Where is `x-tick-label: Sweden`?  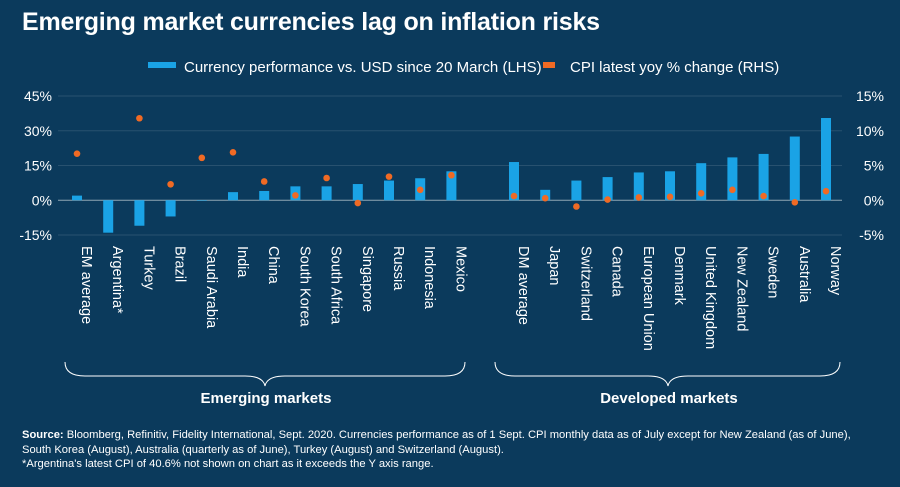
x-tick-label: Sweden is located at coordinates (773, 272).